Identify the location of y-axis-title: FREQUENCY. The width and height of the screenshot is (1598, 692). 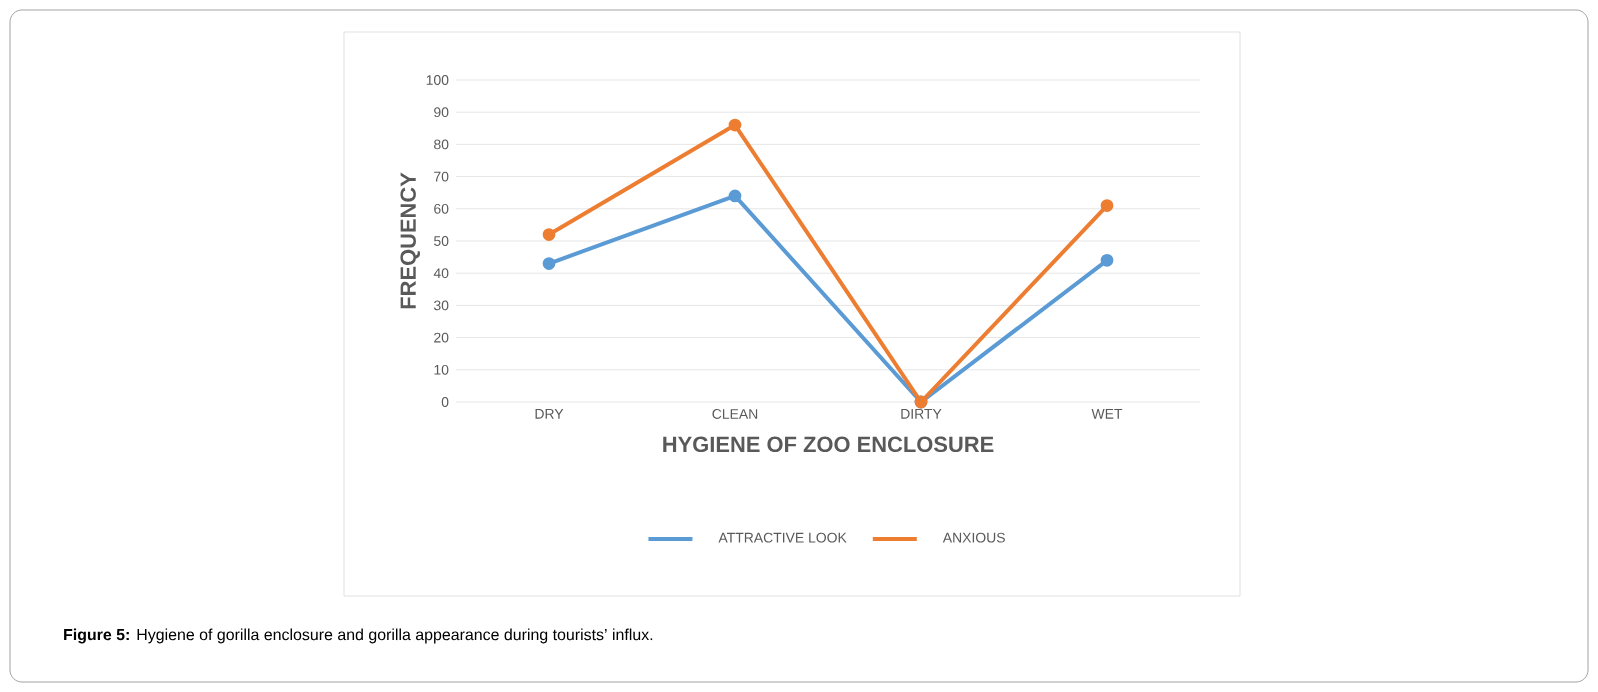
(410, 240).